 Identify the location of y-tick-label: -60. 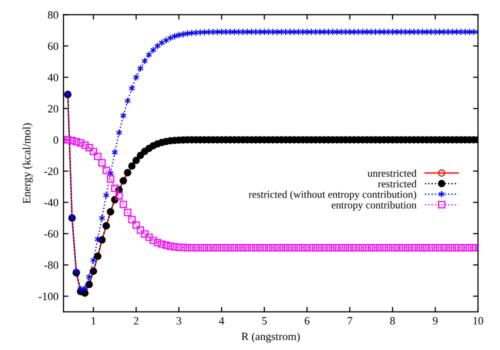
(51, 234).